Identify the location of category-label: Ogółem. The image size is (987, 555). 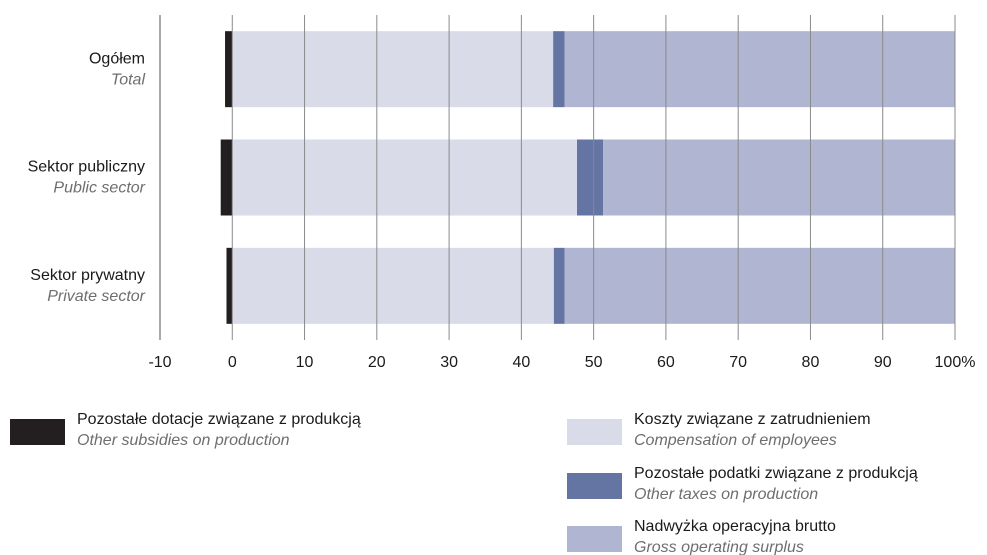
(117, 58).